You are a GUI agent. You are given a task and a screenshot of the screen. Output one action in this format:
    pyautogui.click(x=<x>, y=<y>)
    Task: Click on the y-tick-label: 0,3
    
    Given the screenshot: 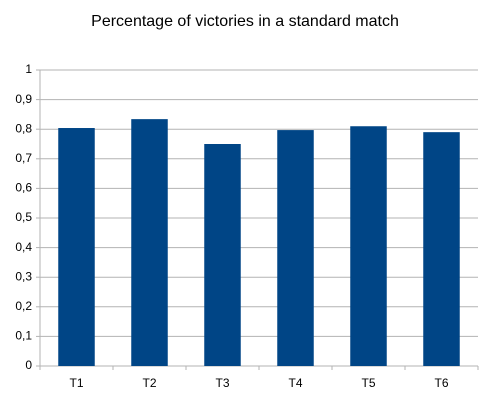 What is the action you would take?
    pyautogui.click(x=23, y=276)
    